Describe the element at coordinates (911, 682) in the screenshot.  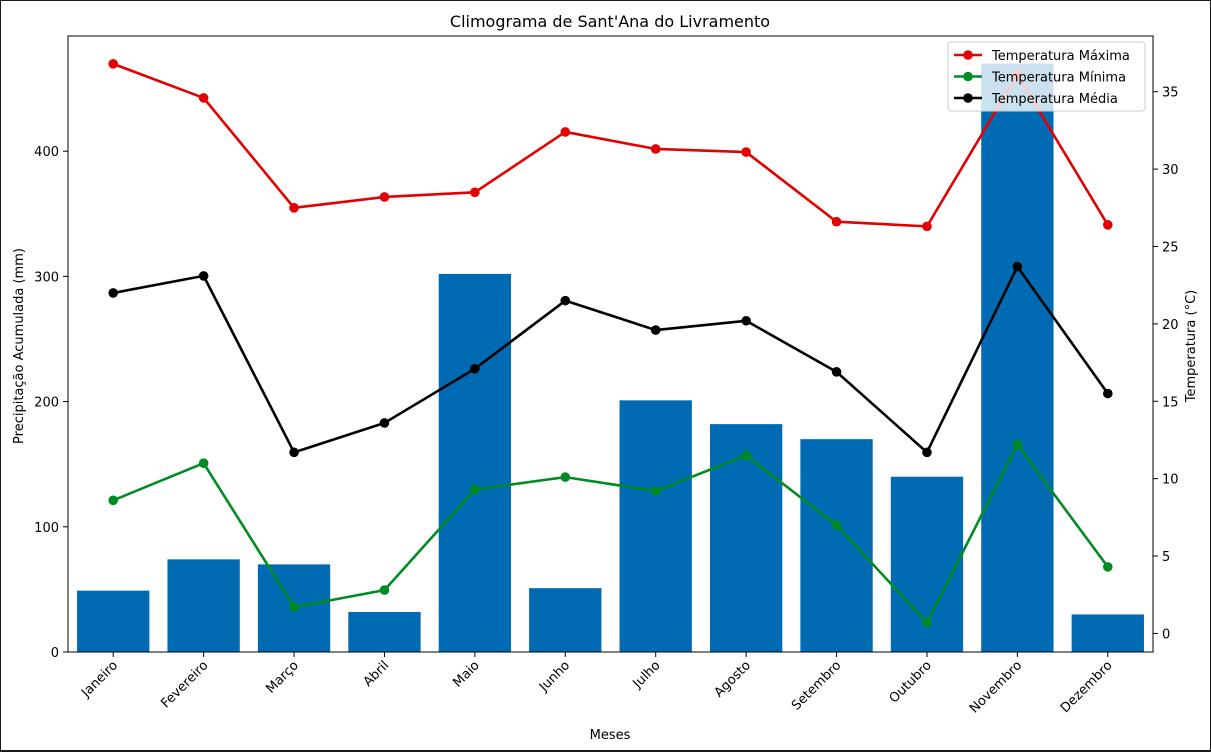
I see `x-tick-label-outubro: Outubro` at that location.